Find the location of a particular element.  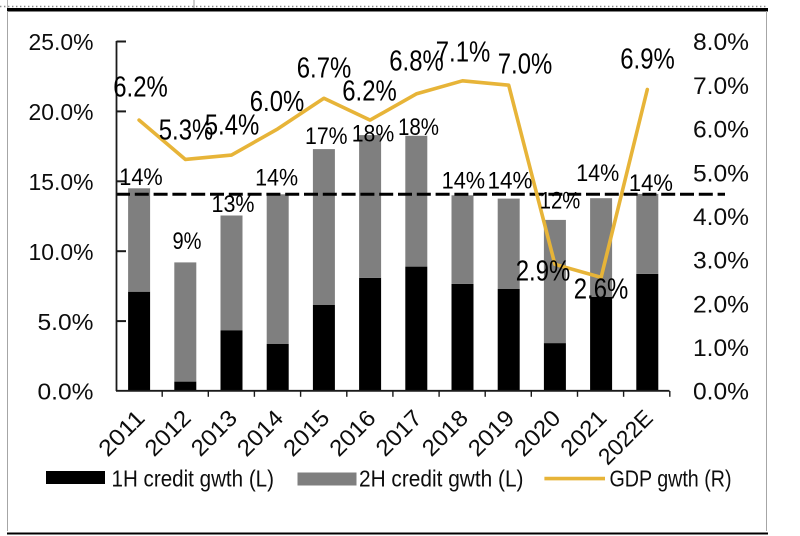

svg-text: 6.8% is located at coordinates (416, 61).